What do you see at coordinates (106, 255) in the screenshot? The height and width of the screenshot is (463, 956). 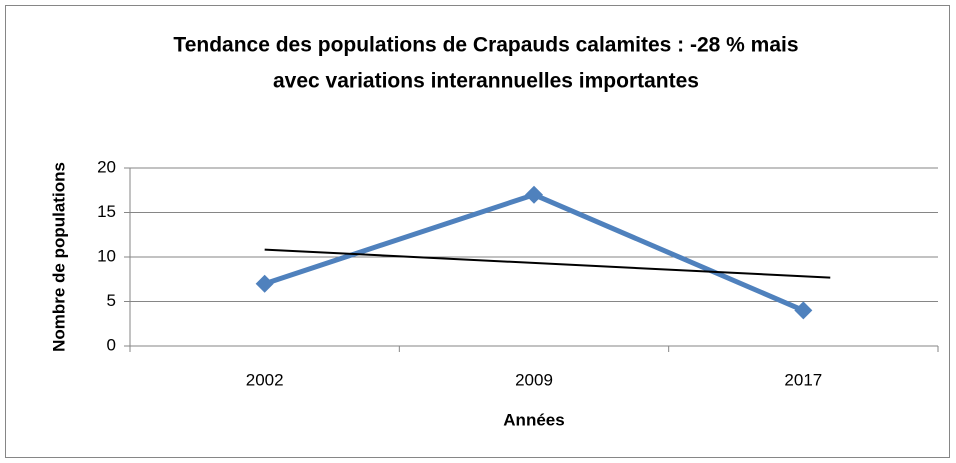 I see `y-tick-label: 10` at bounding box center [106, 255].